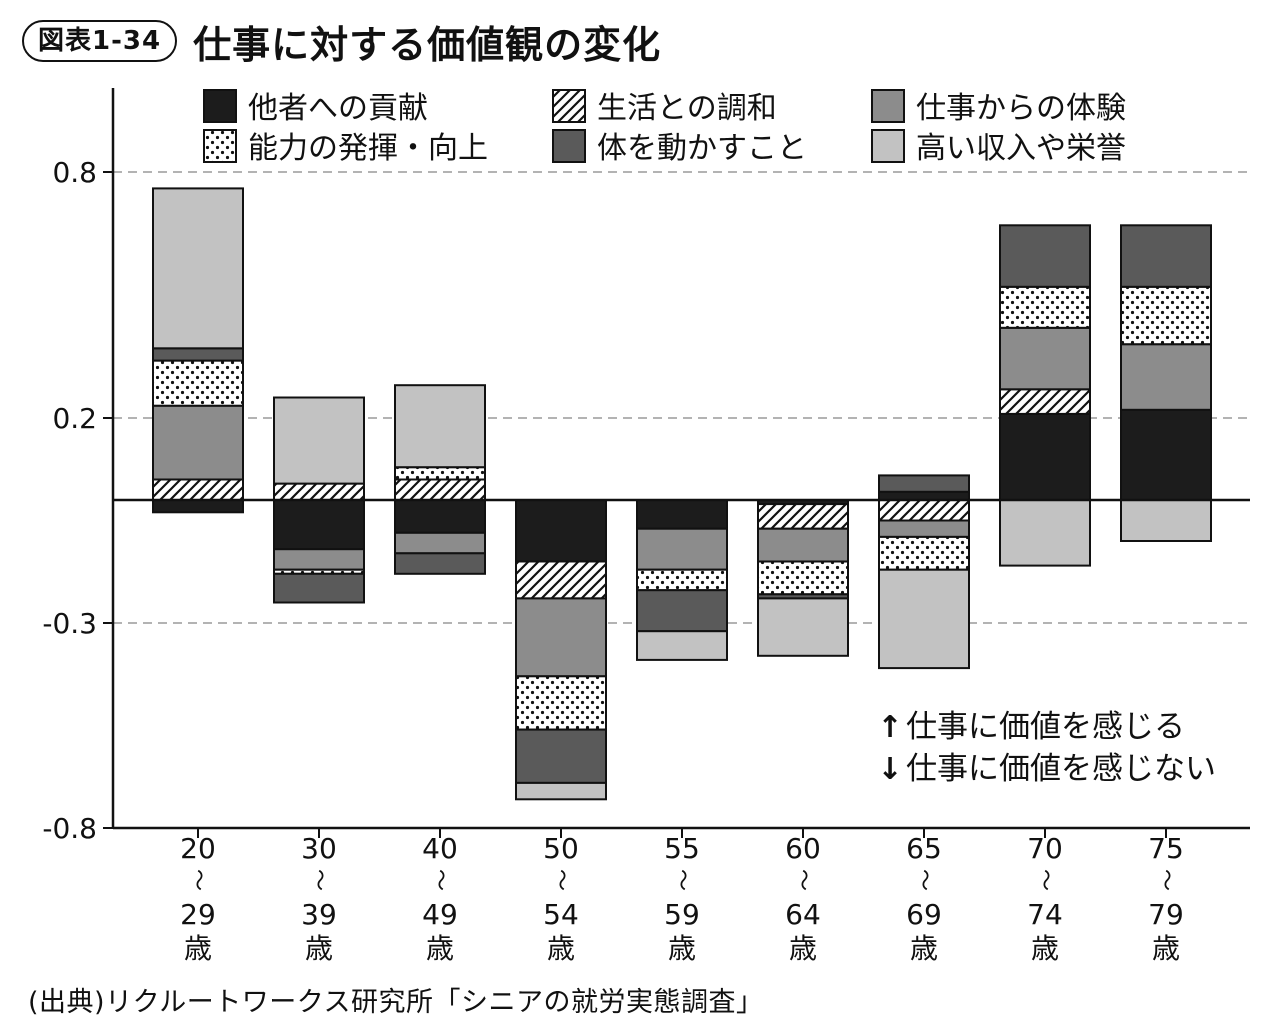  I want to click on annotation-text: 仕事に価値を感じる, so click(1045, 727).